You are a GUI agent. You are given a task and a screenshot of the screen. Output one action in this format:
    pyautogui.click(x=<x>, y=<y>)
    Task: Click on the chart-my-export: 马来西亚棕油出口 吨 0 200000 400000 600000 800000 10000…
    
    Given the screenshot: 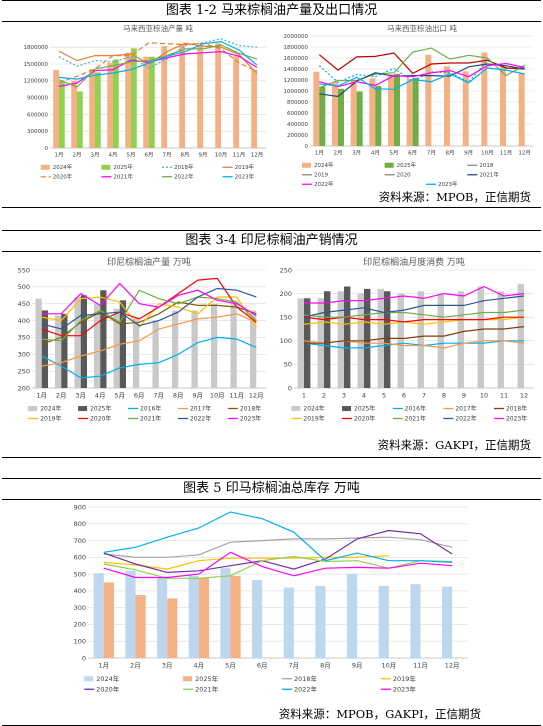 What is the action you would take?
    pyautogui.click(x=409, y=105)
    